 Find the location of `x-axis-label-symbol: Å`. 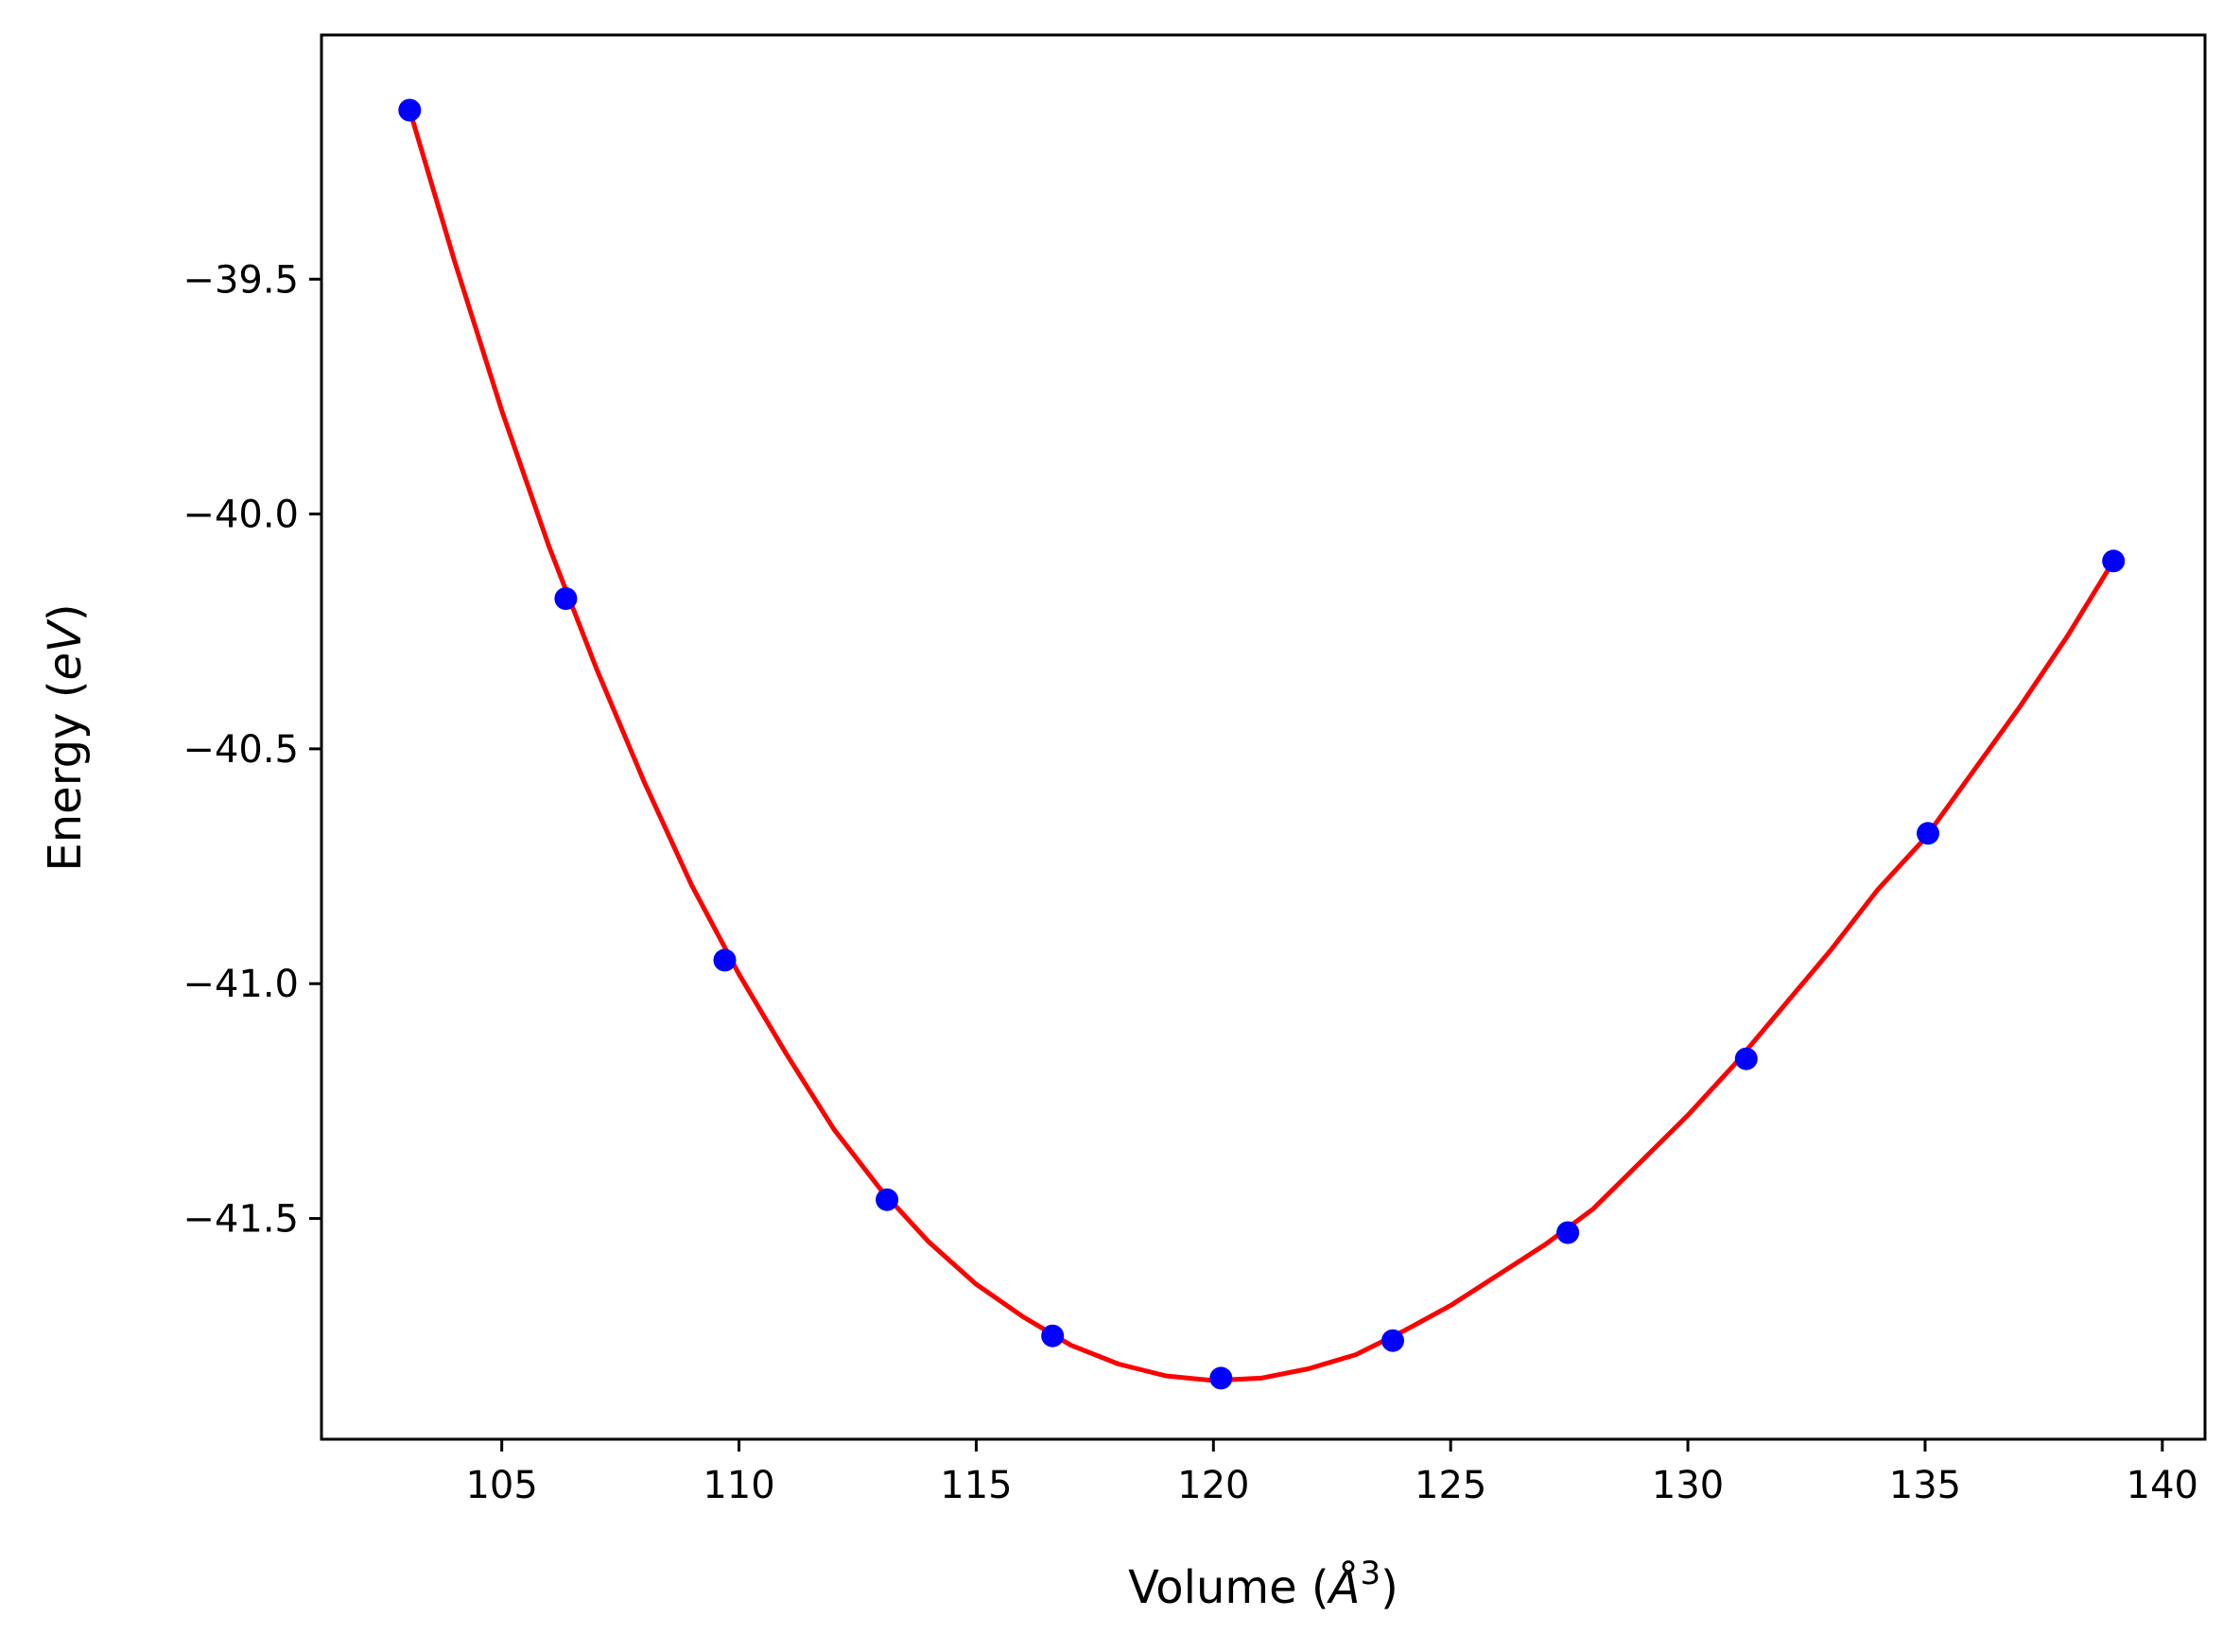

x-axis-label-symbol: Å is located at coordinates (1344, 1587).